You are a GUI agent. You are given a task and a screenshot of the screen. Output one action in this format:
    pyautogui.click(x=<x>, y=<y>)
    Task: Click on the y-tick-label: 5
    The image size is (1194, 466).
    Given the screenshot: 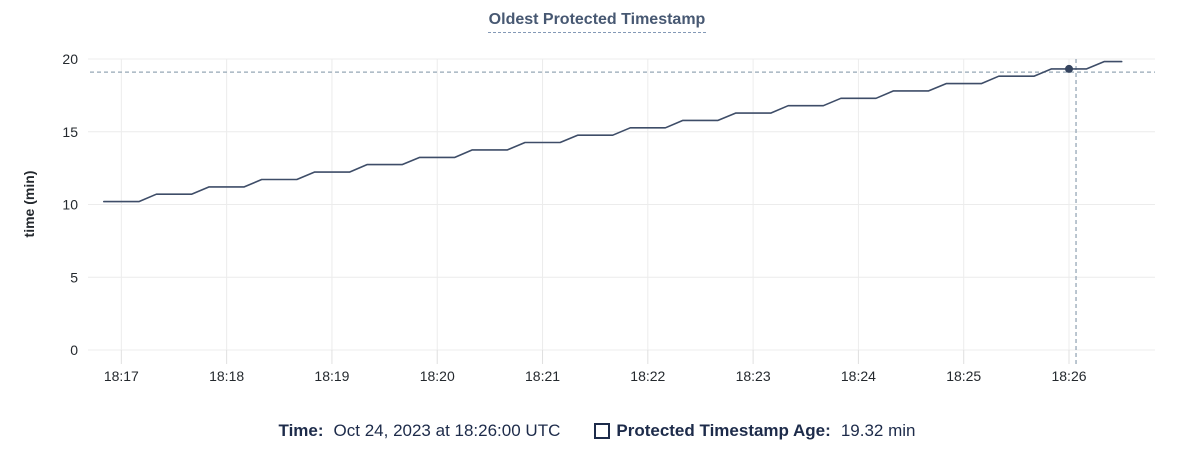 What is the action you would take?
    pyautogui.click(x=74, y=277)
    